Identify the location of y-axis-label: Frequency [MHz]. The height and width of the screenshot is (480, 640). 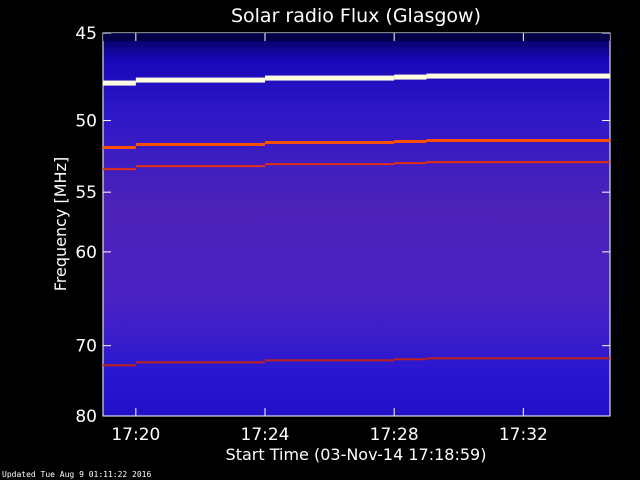
(60, 224).